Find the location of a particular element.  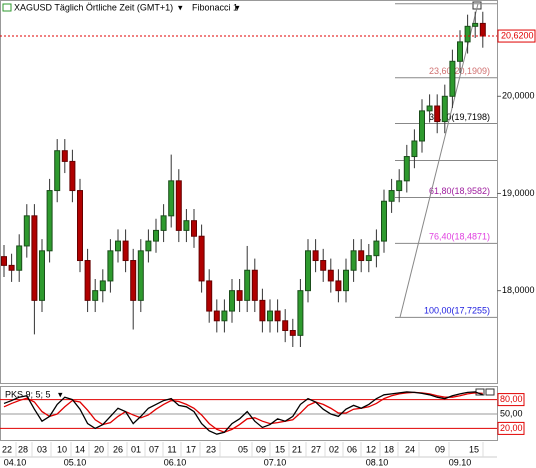

chart-title: XAGUSD Täglich Örtliche Zeit (GMT+1) is located at coordinates (93, 7).